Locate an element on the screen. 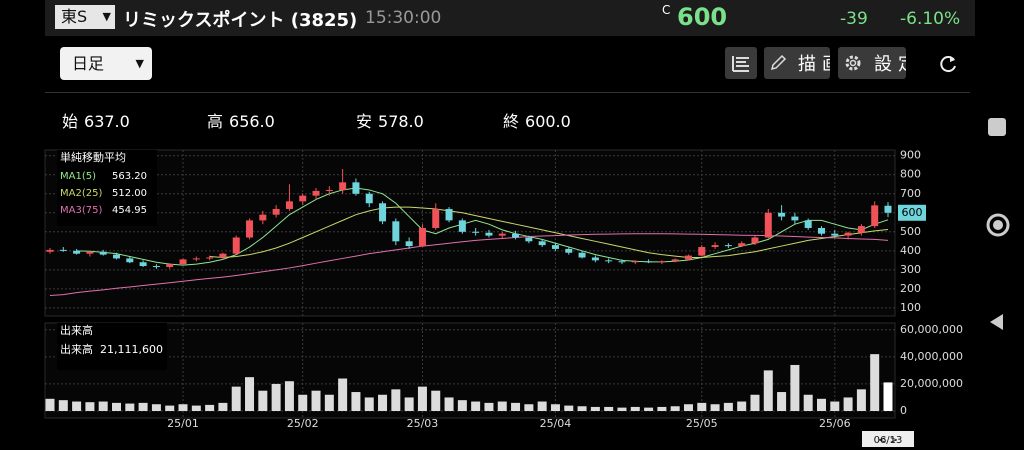  legend-box is located at coordinates (107, 188).